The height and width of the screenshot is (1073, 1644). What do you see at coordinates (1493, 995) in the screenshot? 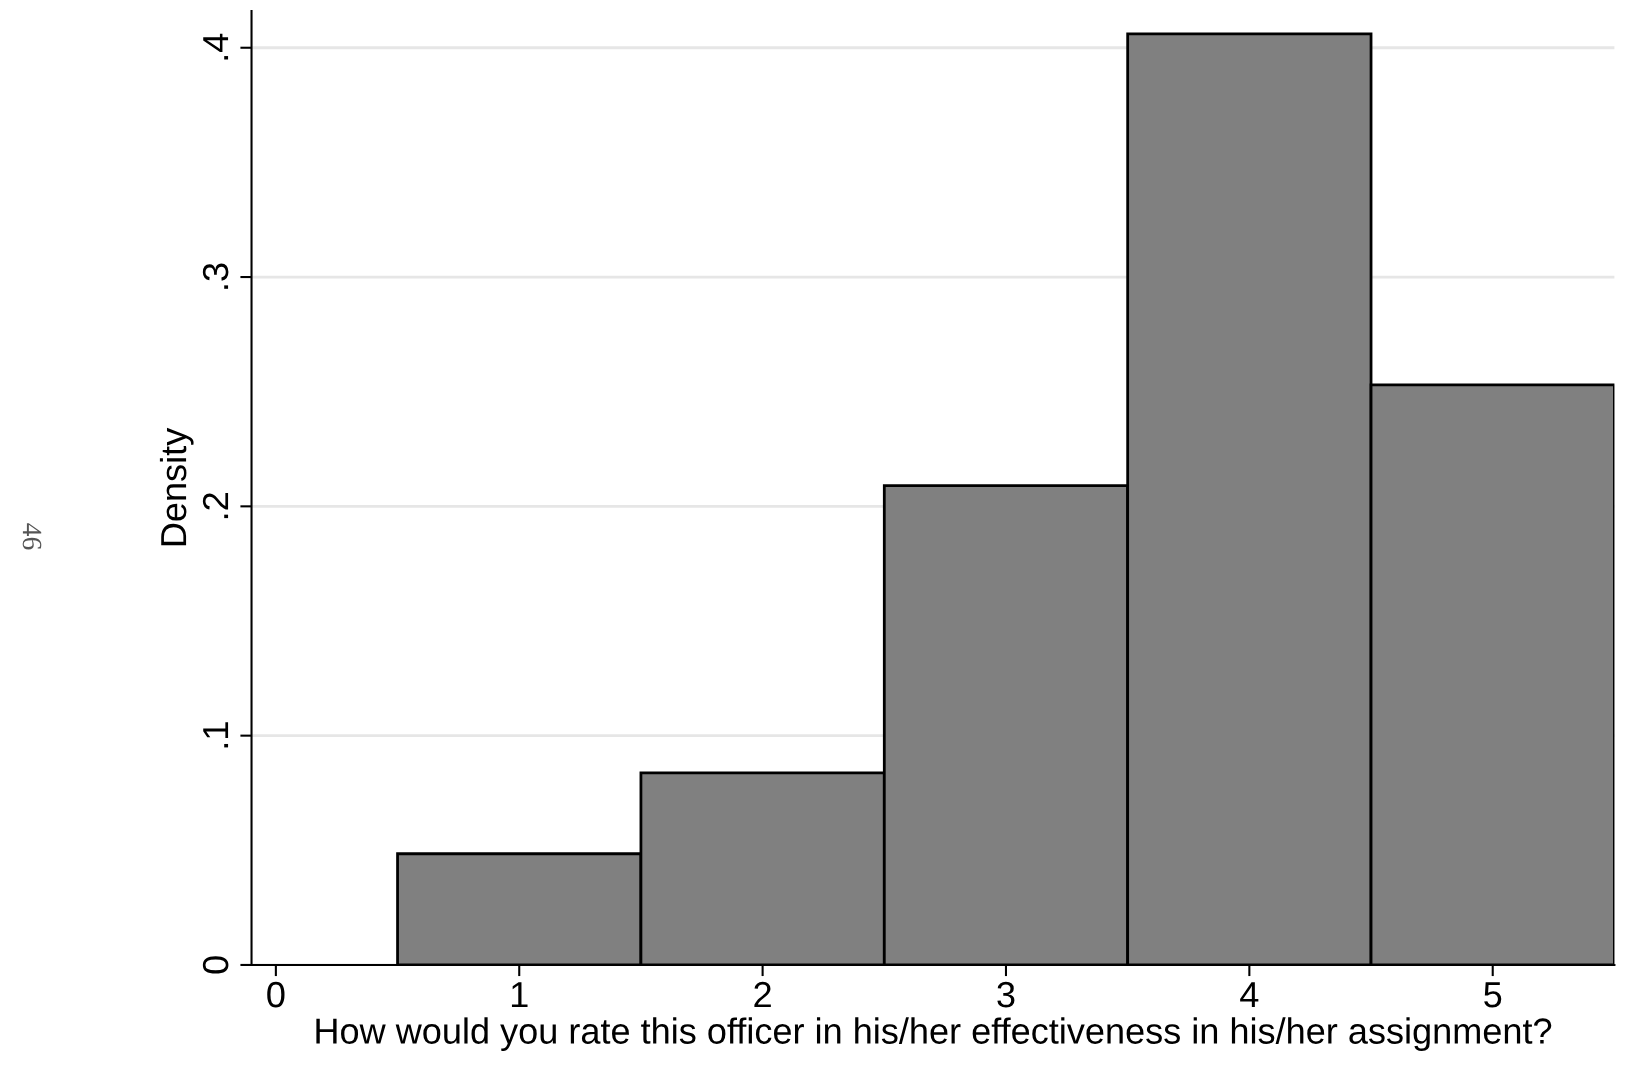
I see `x-tick-label: 5` at bounding box center [1493, 995].